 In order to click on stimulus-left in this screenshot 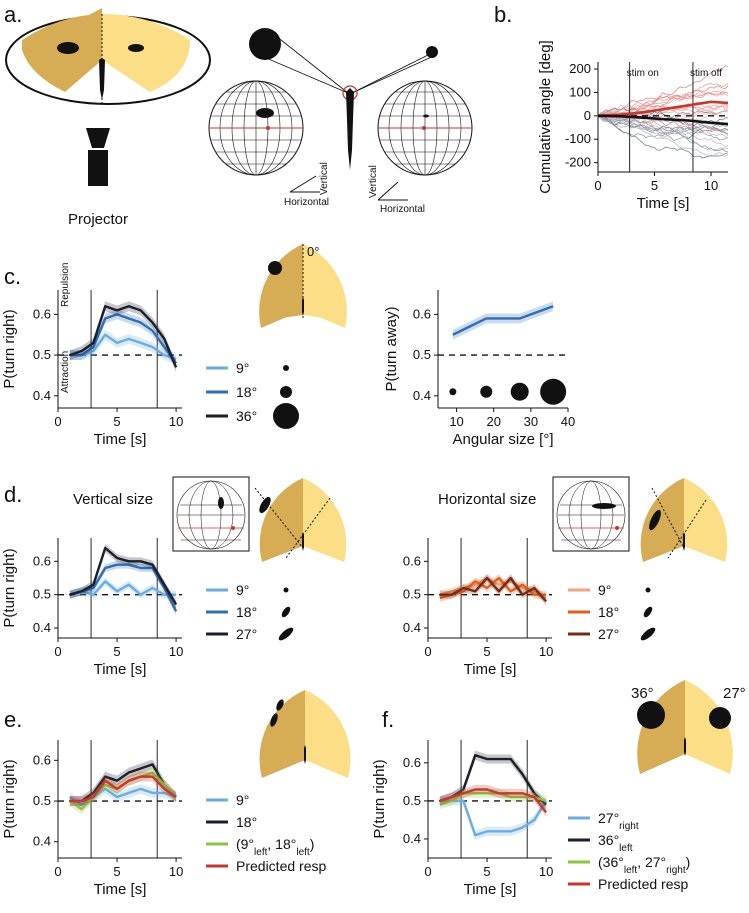, I will do `click(68, 48)`.